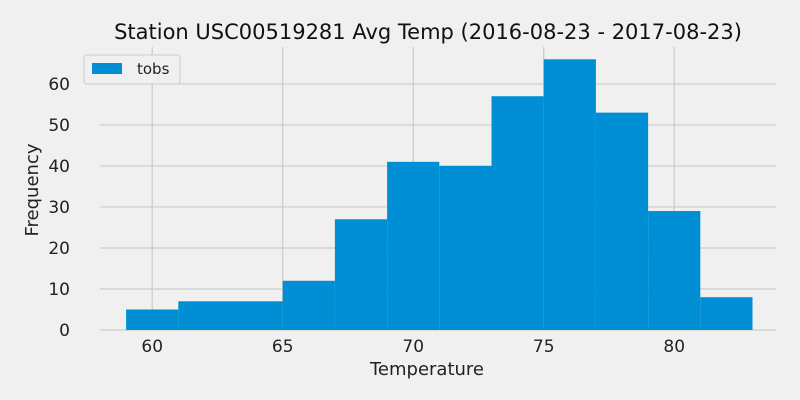  What do you see at coordinates (426, 369) in the screenshot?
I see `x-axis-label: Temperature` at bounding box center [426, 369].